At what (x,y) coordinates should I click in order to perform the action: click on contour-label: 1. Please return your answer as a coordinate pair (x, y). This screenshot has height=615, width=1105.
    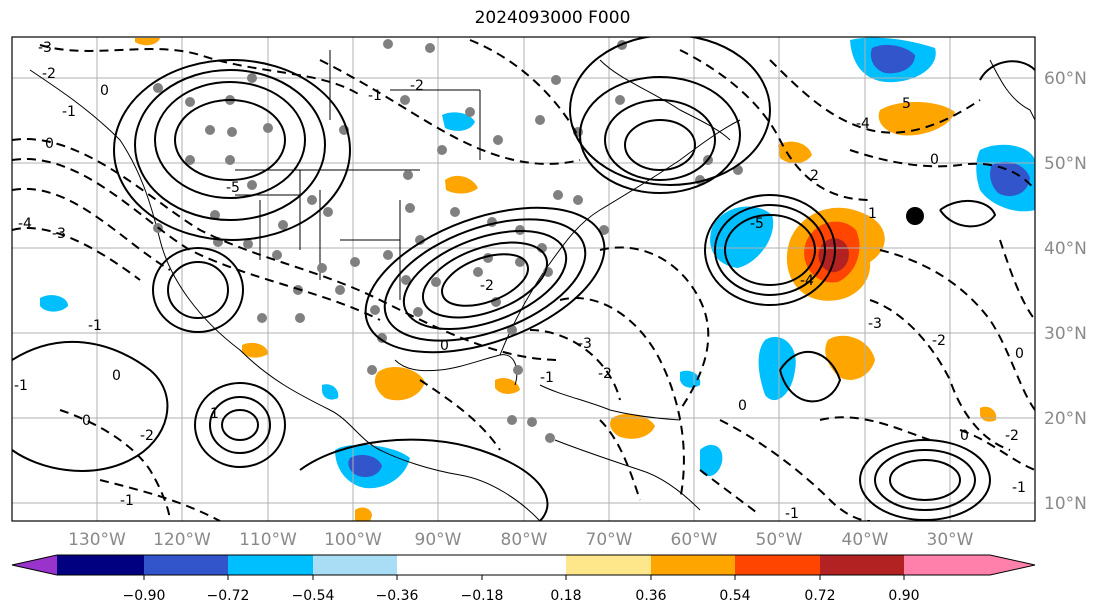
    Looking at the image, I should click on (872, 214).